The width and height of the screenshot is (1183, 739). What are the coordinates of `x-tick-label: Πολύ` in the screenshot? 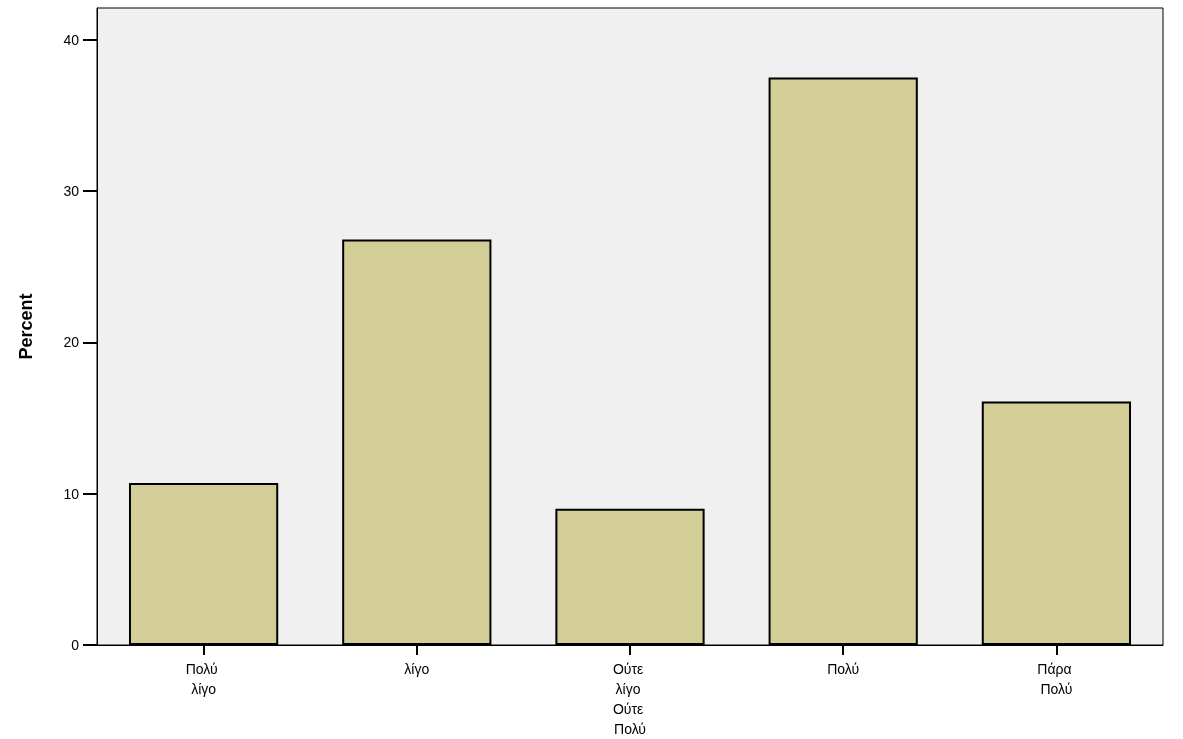 It's located at (843, 669).